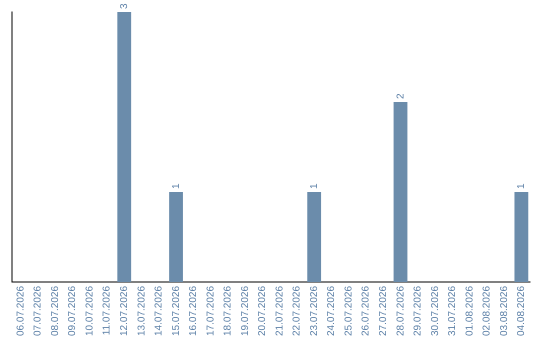  I want to click on x-tick-label: 24.07.2026, so click(332, 311).